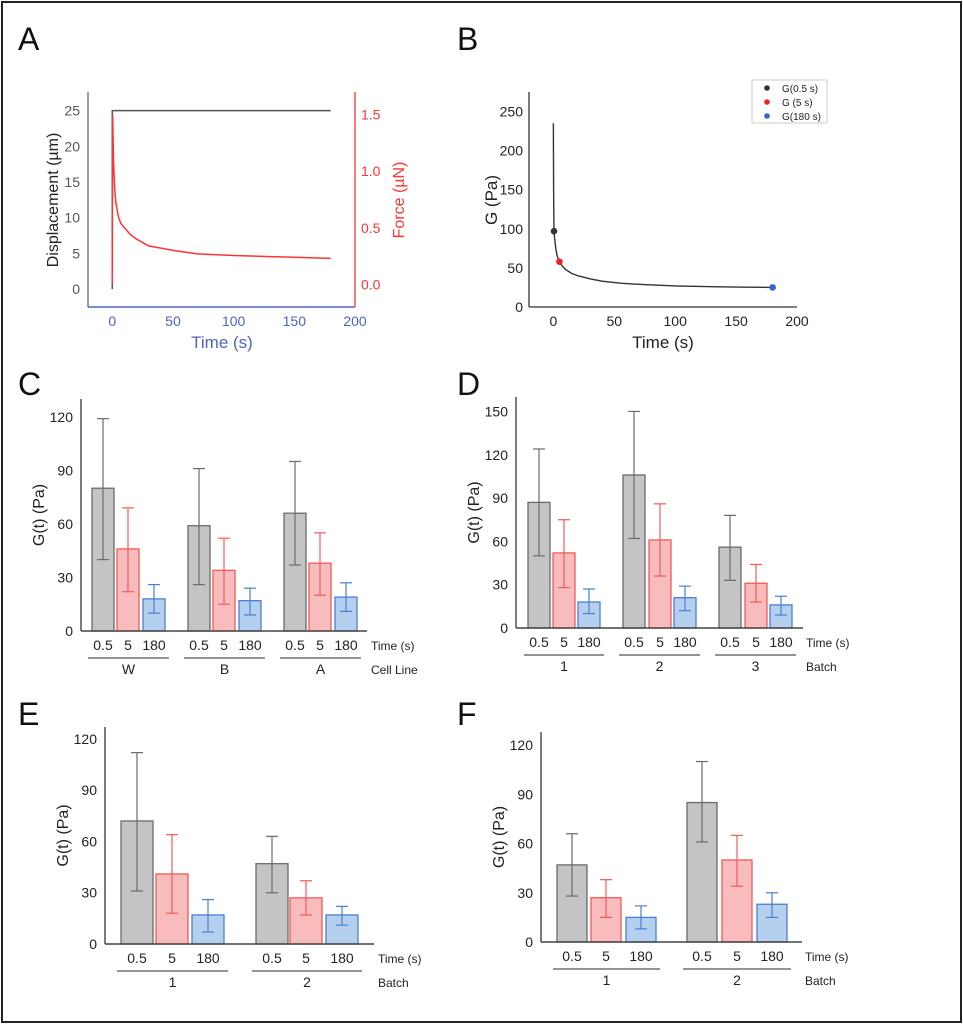 The width and height of the screenshot is (963, 1024). I want to click on c-group-label: W, so click(129, 669).